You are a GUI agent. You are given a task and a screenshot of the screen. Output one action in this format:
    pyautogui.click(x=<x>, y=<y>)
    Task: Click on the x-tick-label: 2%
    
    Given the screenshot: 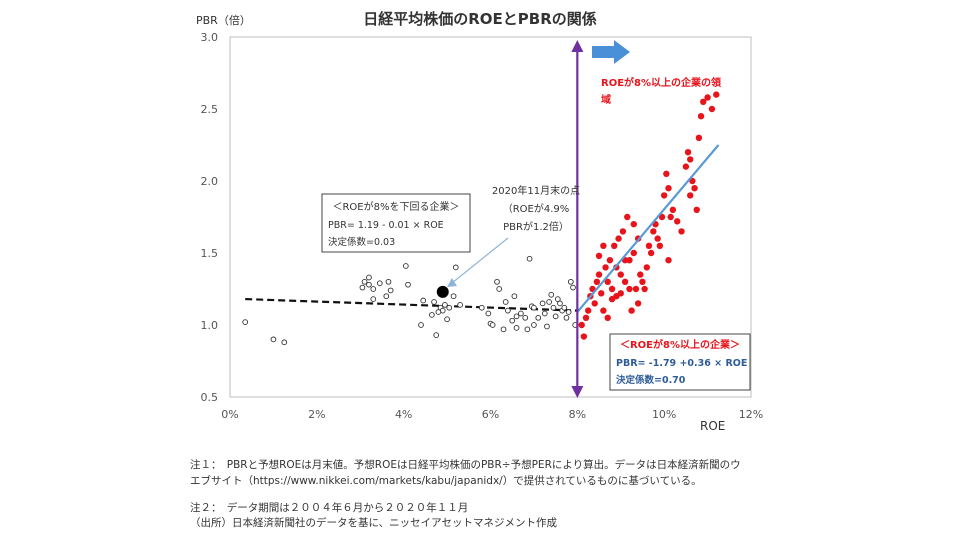 What is the action you would take?
    pyautogui.click(x=316, y=414)
    